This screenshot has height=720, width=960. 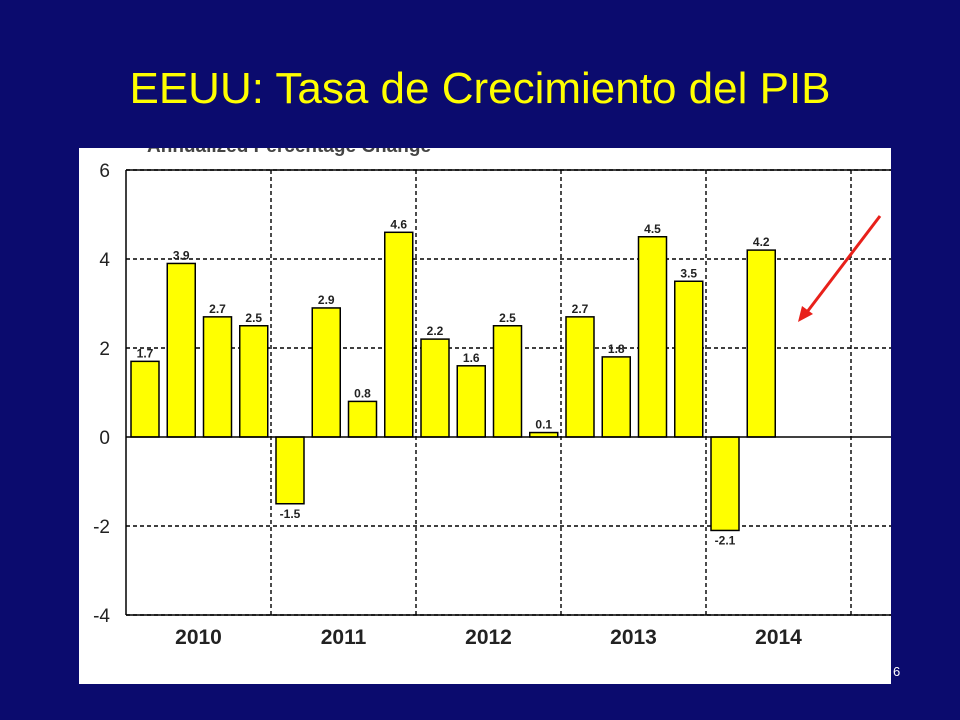 What do you see at coordinates (217, 377) in the screenshot?
I see `bar-2010Q3` at bounding box center [217, 377].